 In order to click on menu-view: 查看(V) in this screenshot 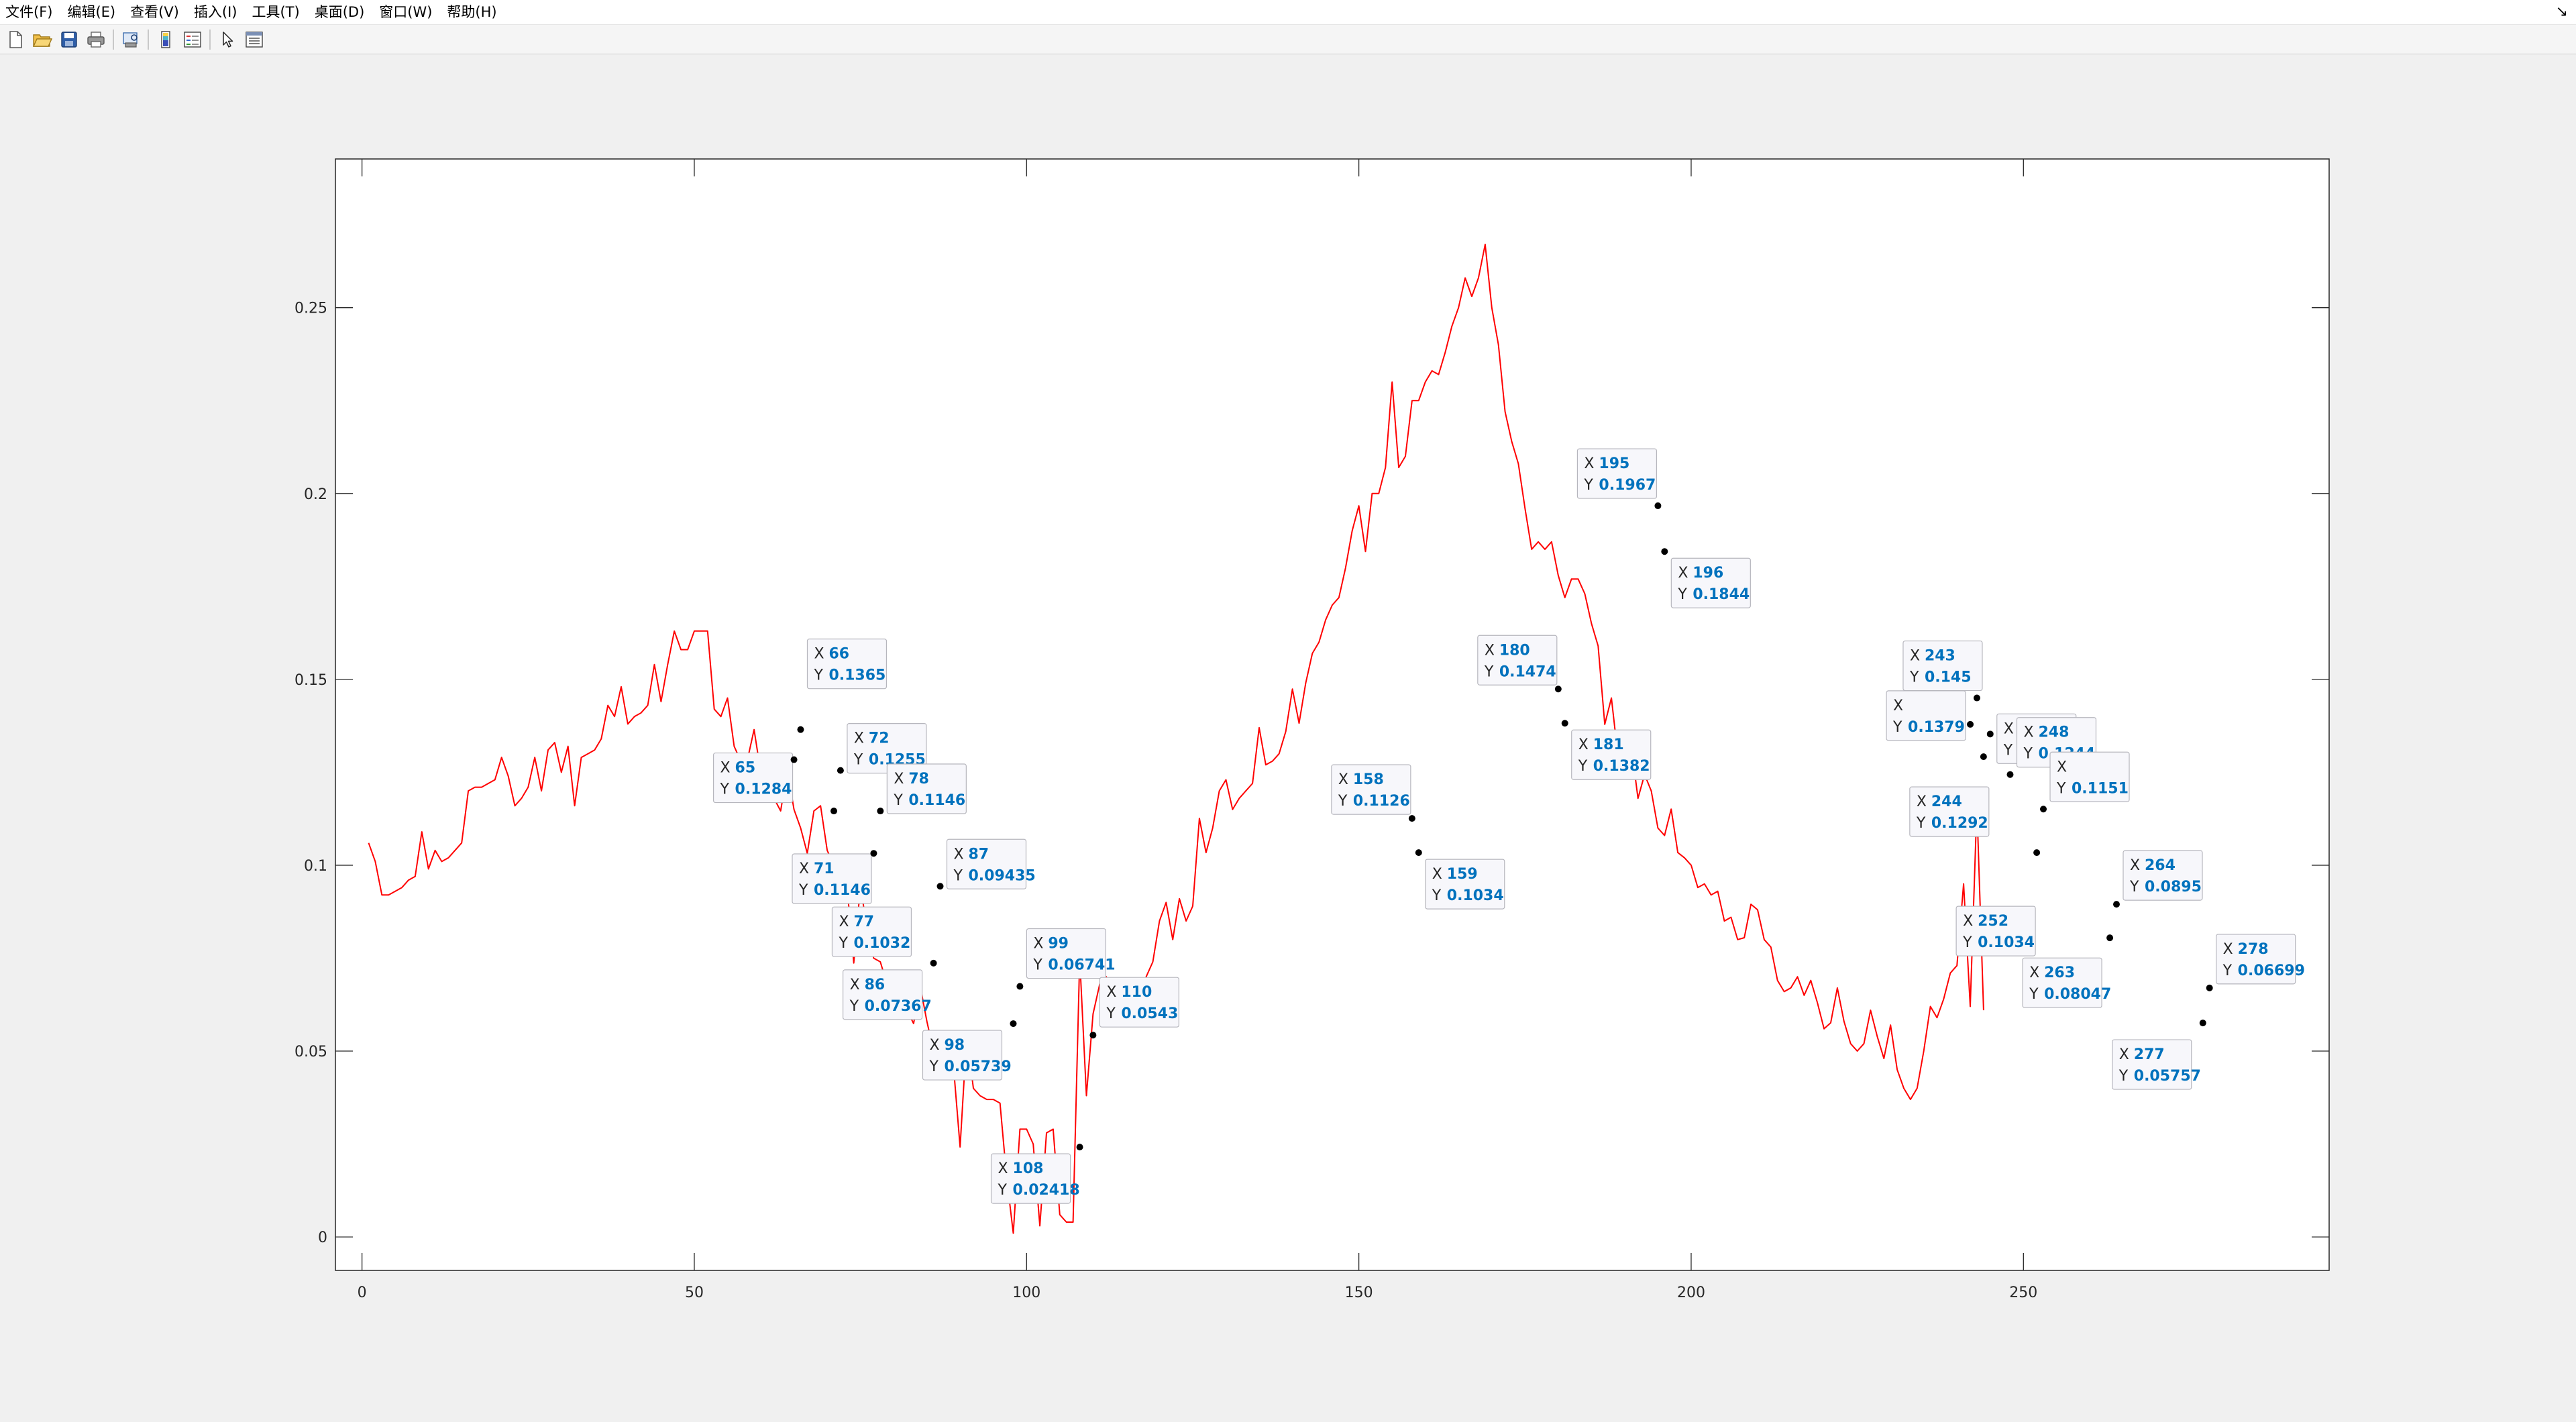, I will do `click(154, 12)`.